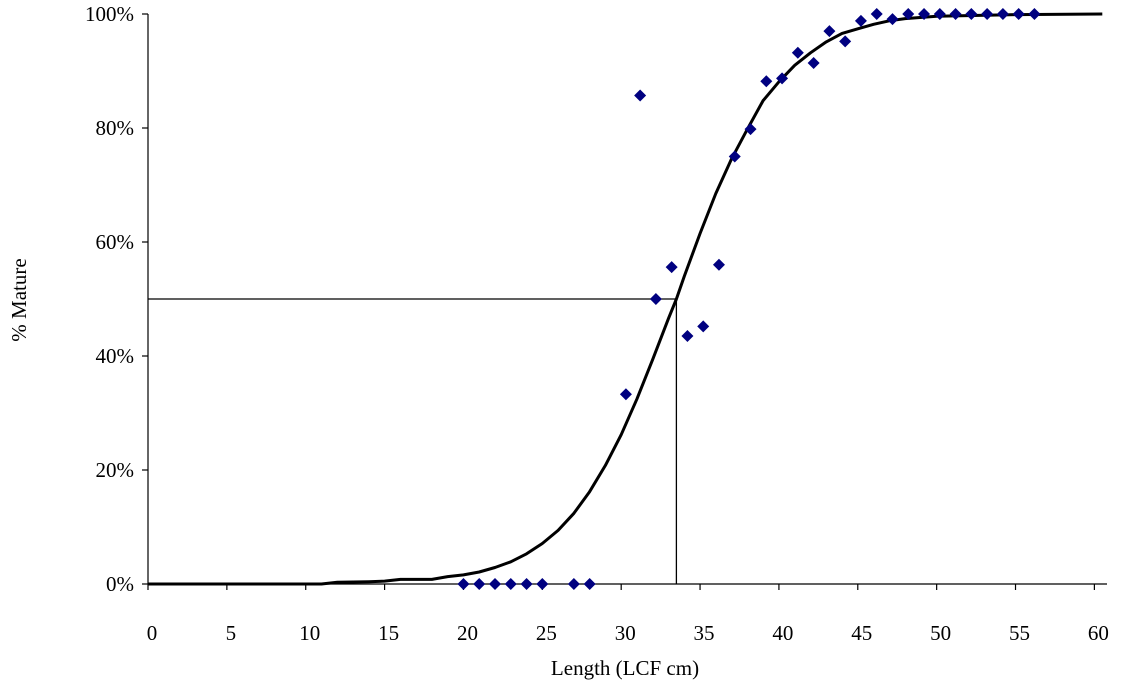 The width and height of the screenshot is (1122, 688). What do you see at coordinates (231, 633) in the screenshot?
I see `x-tick-label: 5` at bounding box center [231, 633].